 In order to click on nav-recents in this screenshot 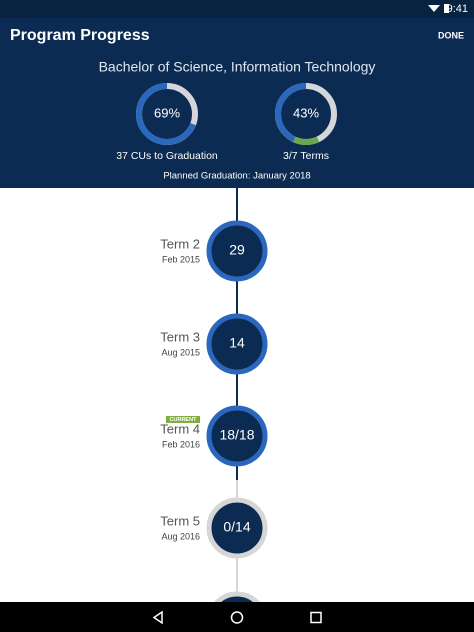, I will do `click(316, 617)`.